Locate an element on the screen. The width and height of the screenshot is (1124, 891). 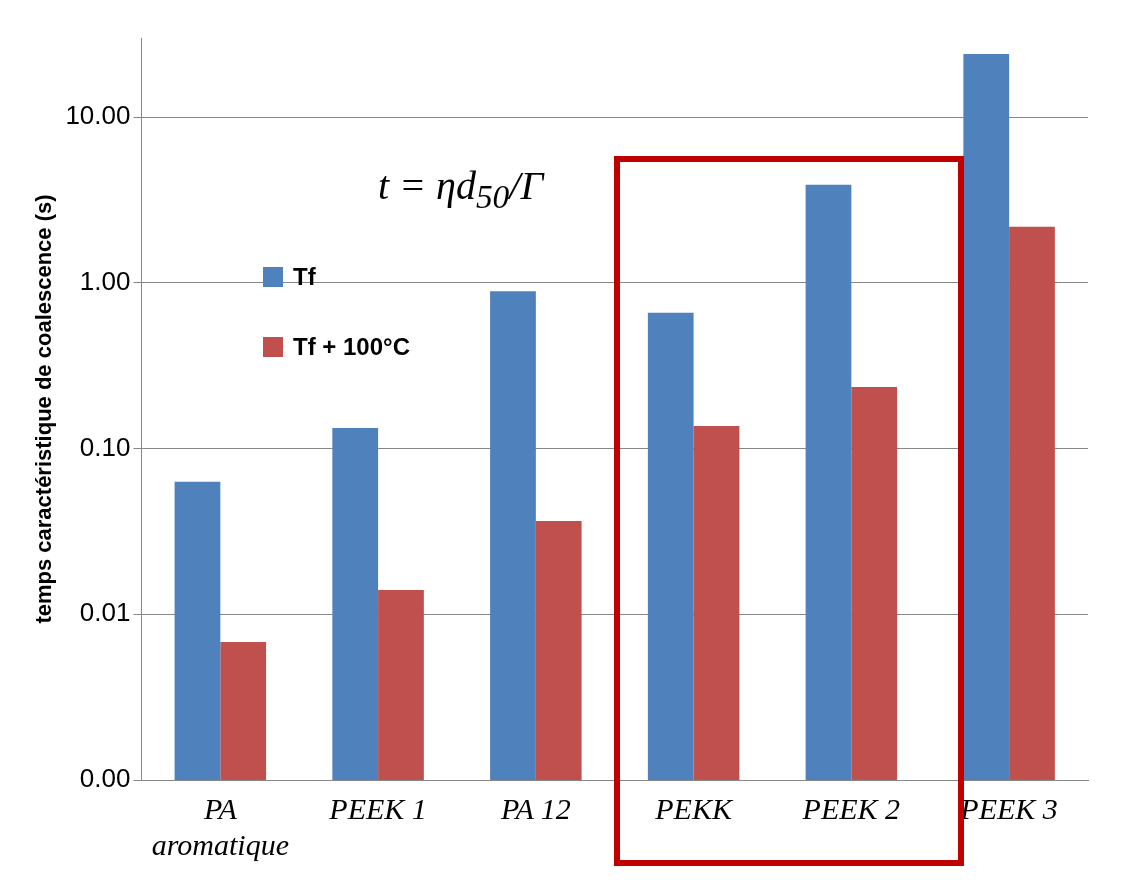
x-tick-label: PEEK 2 is located at coordinates (851, 808).